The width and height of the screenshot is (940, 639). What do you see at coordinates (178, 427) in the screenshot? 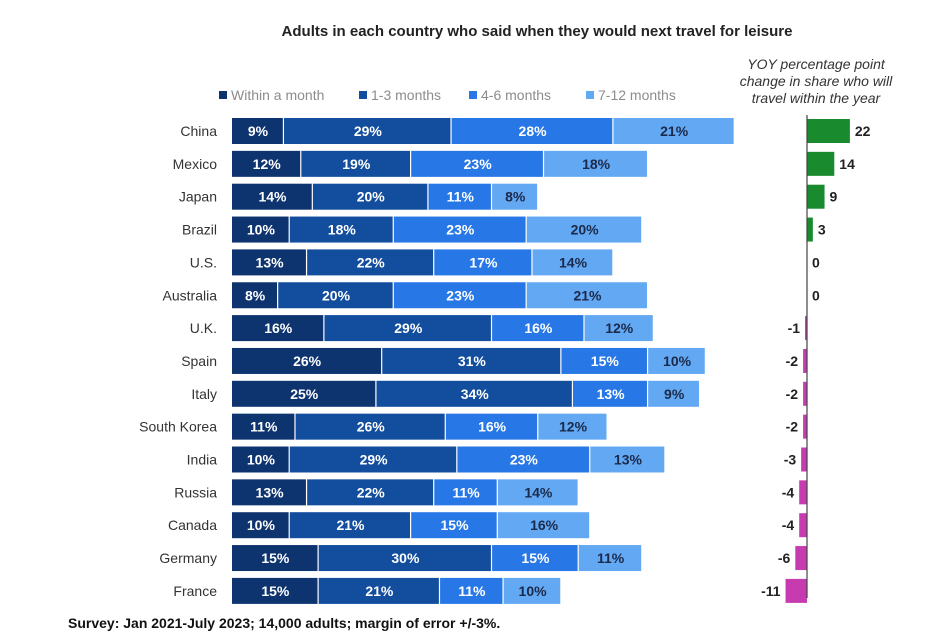
I see `category-label: South Korea` at bounding box center [178, 427].